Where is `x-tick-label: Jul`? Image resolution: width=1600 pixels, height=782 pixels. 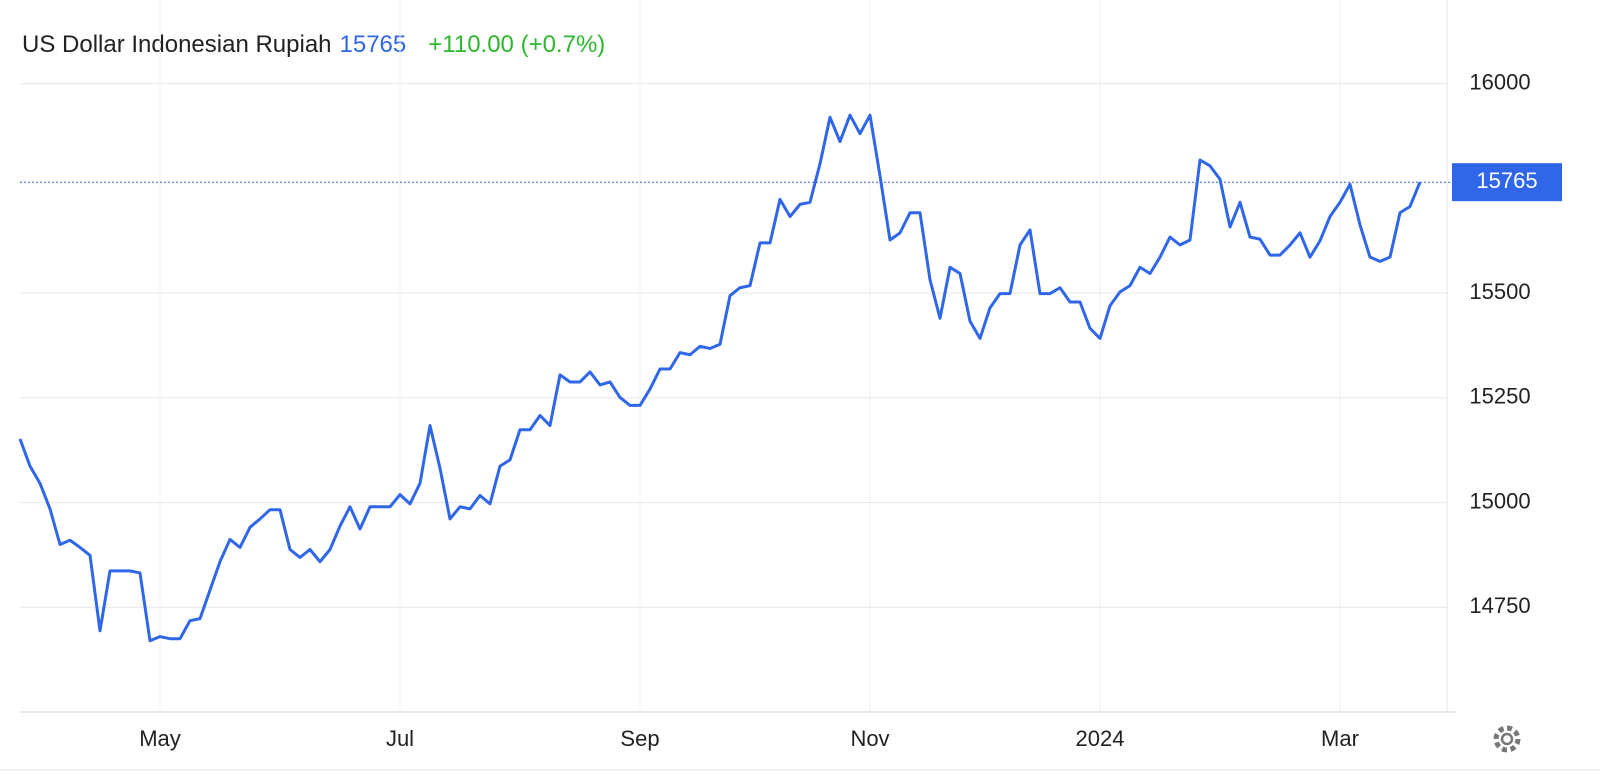
x-tick-label: Jul is located at coordinates (400, 738).